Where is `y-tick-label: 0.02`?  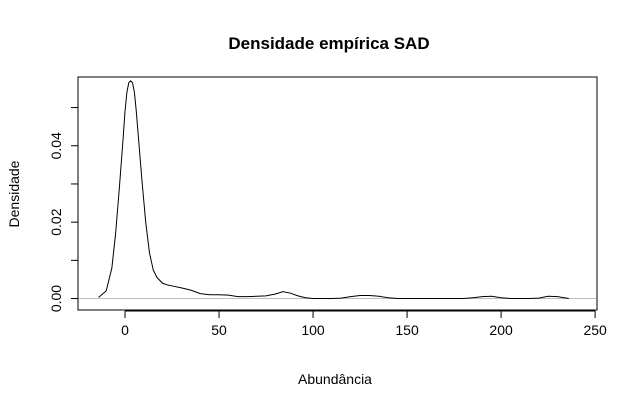 y-tick-label: 0.02 is located at coordinates (56, 221).